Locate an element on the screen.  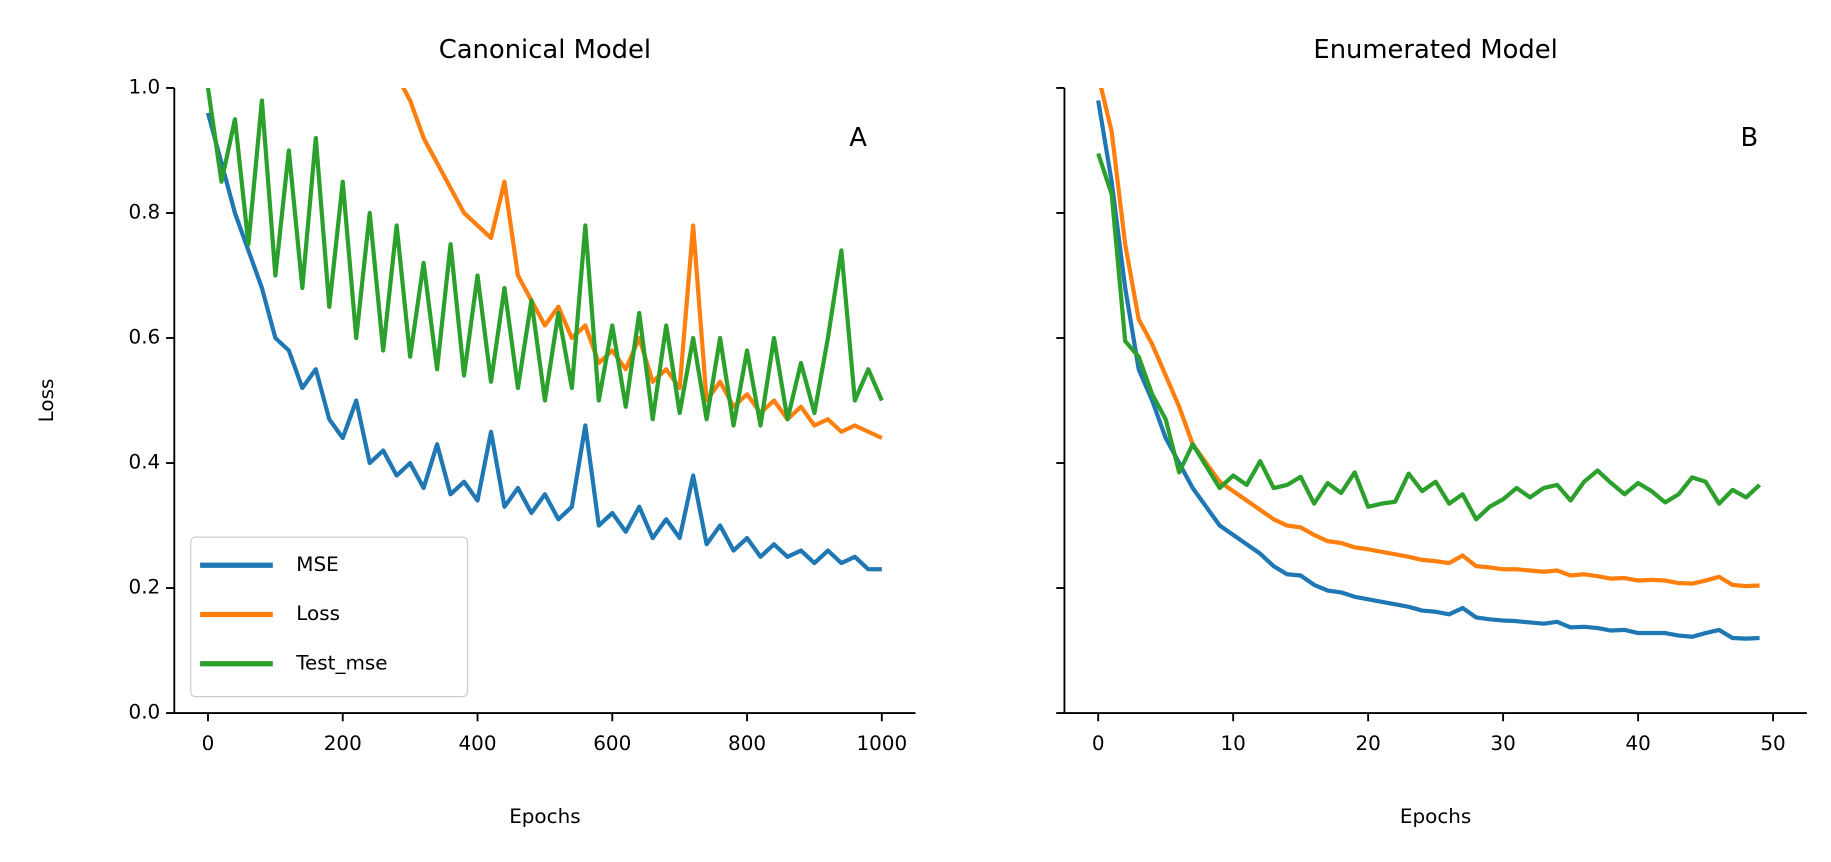
y-tick-label: 0.6 is located at coordinates (145, 336).